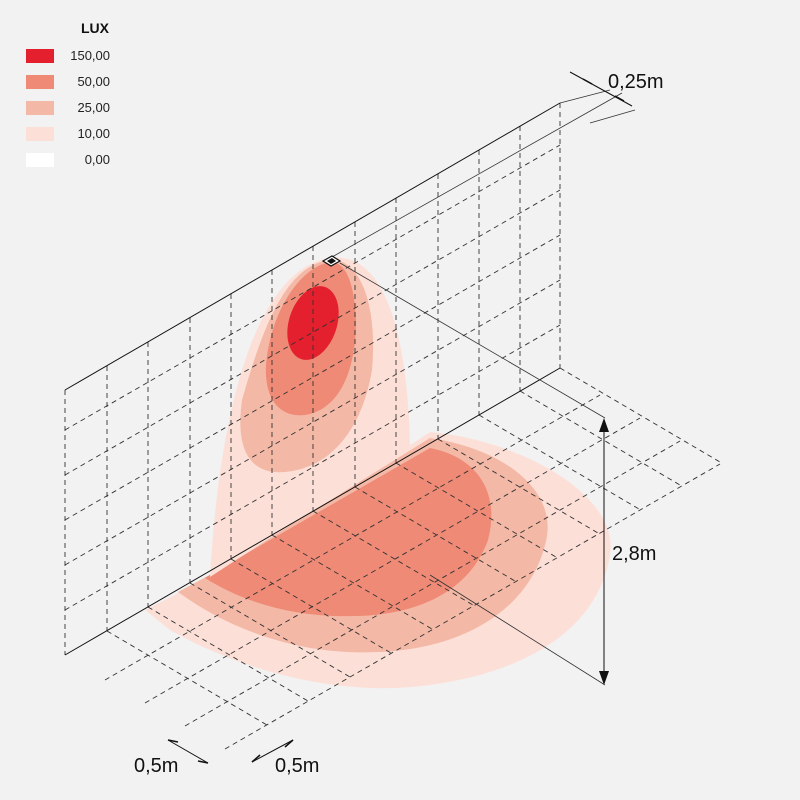  What do you see at coordinates (93, 107) in the screenshot?
I see `legend-label: 25,00` at bounding box center [93, 107].